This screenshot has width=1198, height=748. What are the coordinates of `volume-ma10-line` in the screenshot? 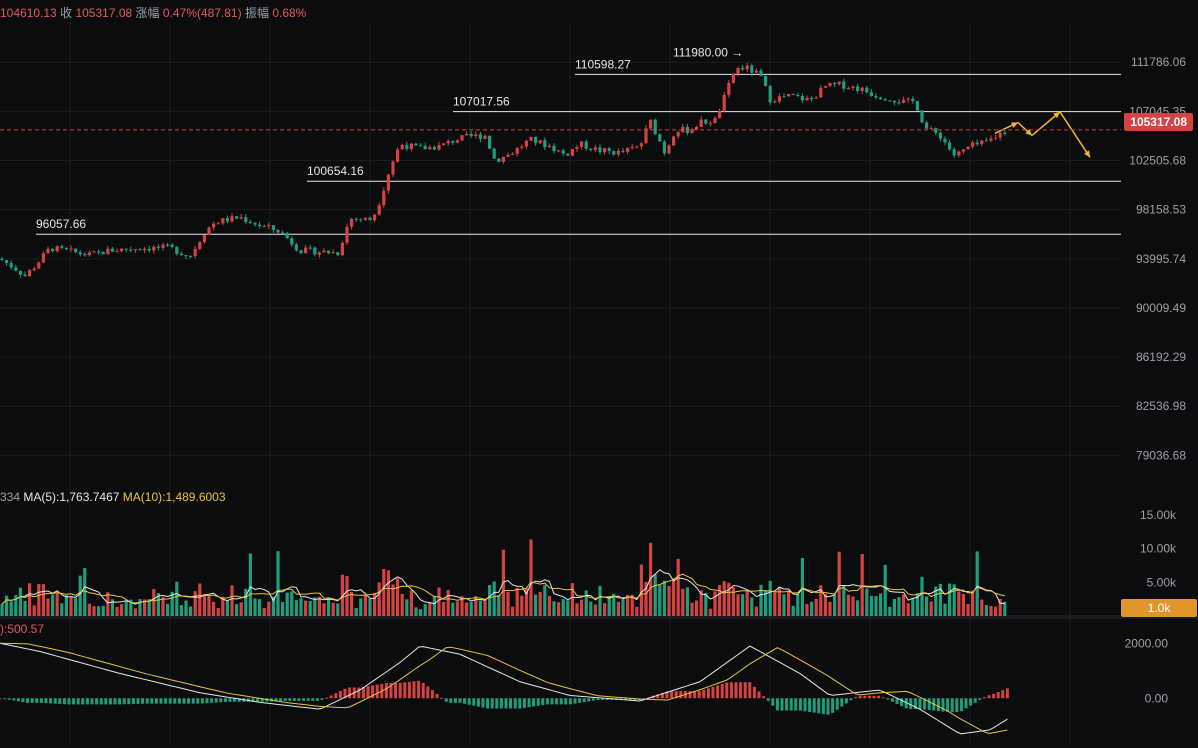 It's located at (503, 589).